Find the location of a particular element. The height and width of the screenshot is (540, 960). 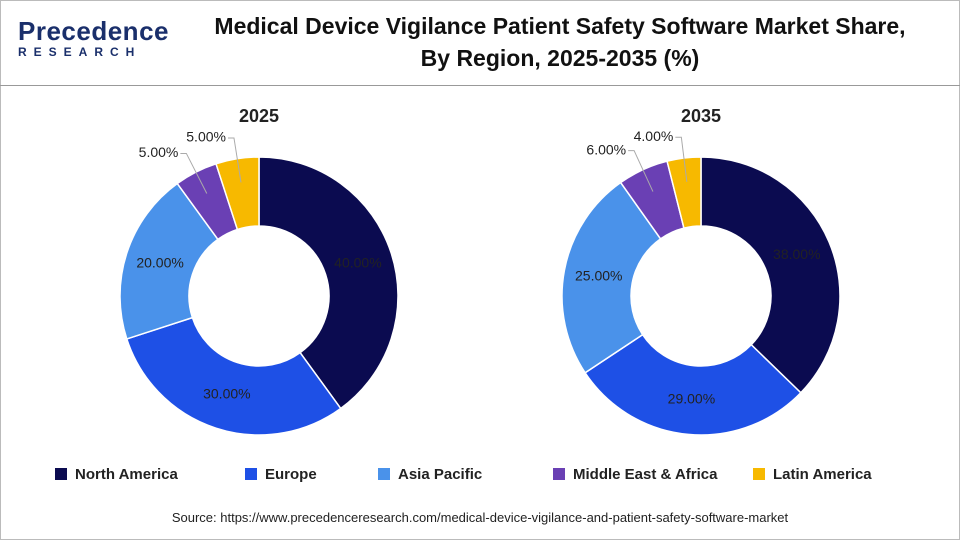

logo: Precedence RESEARCH is located at coordinates (93, 37).